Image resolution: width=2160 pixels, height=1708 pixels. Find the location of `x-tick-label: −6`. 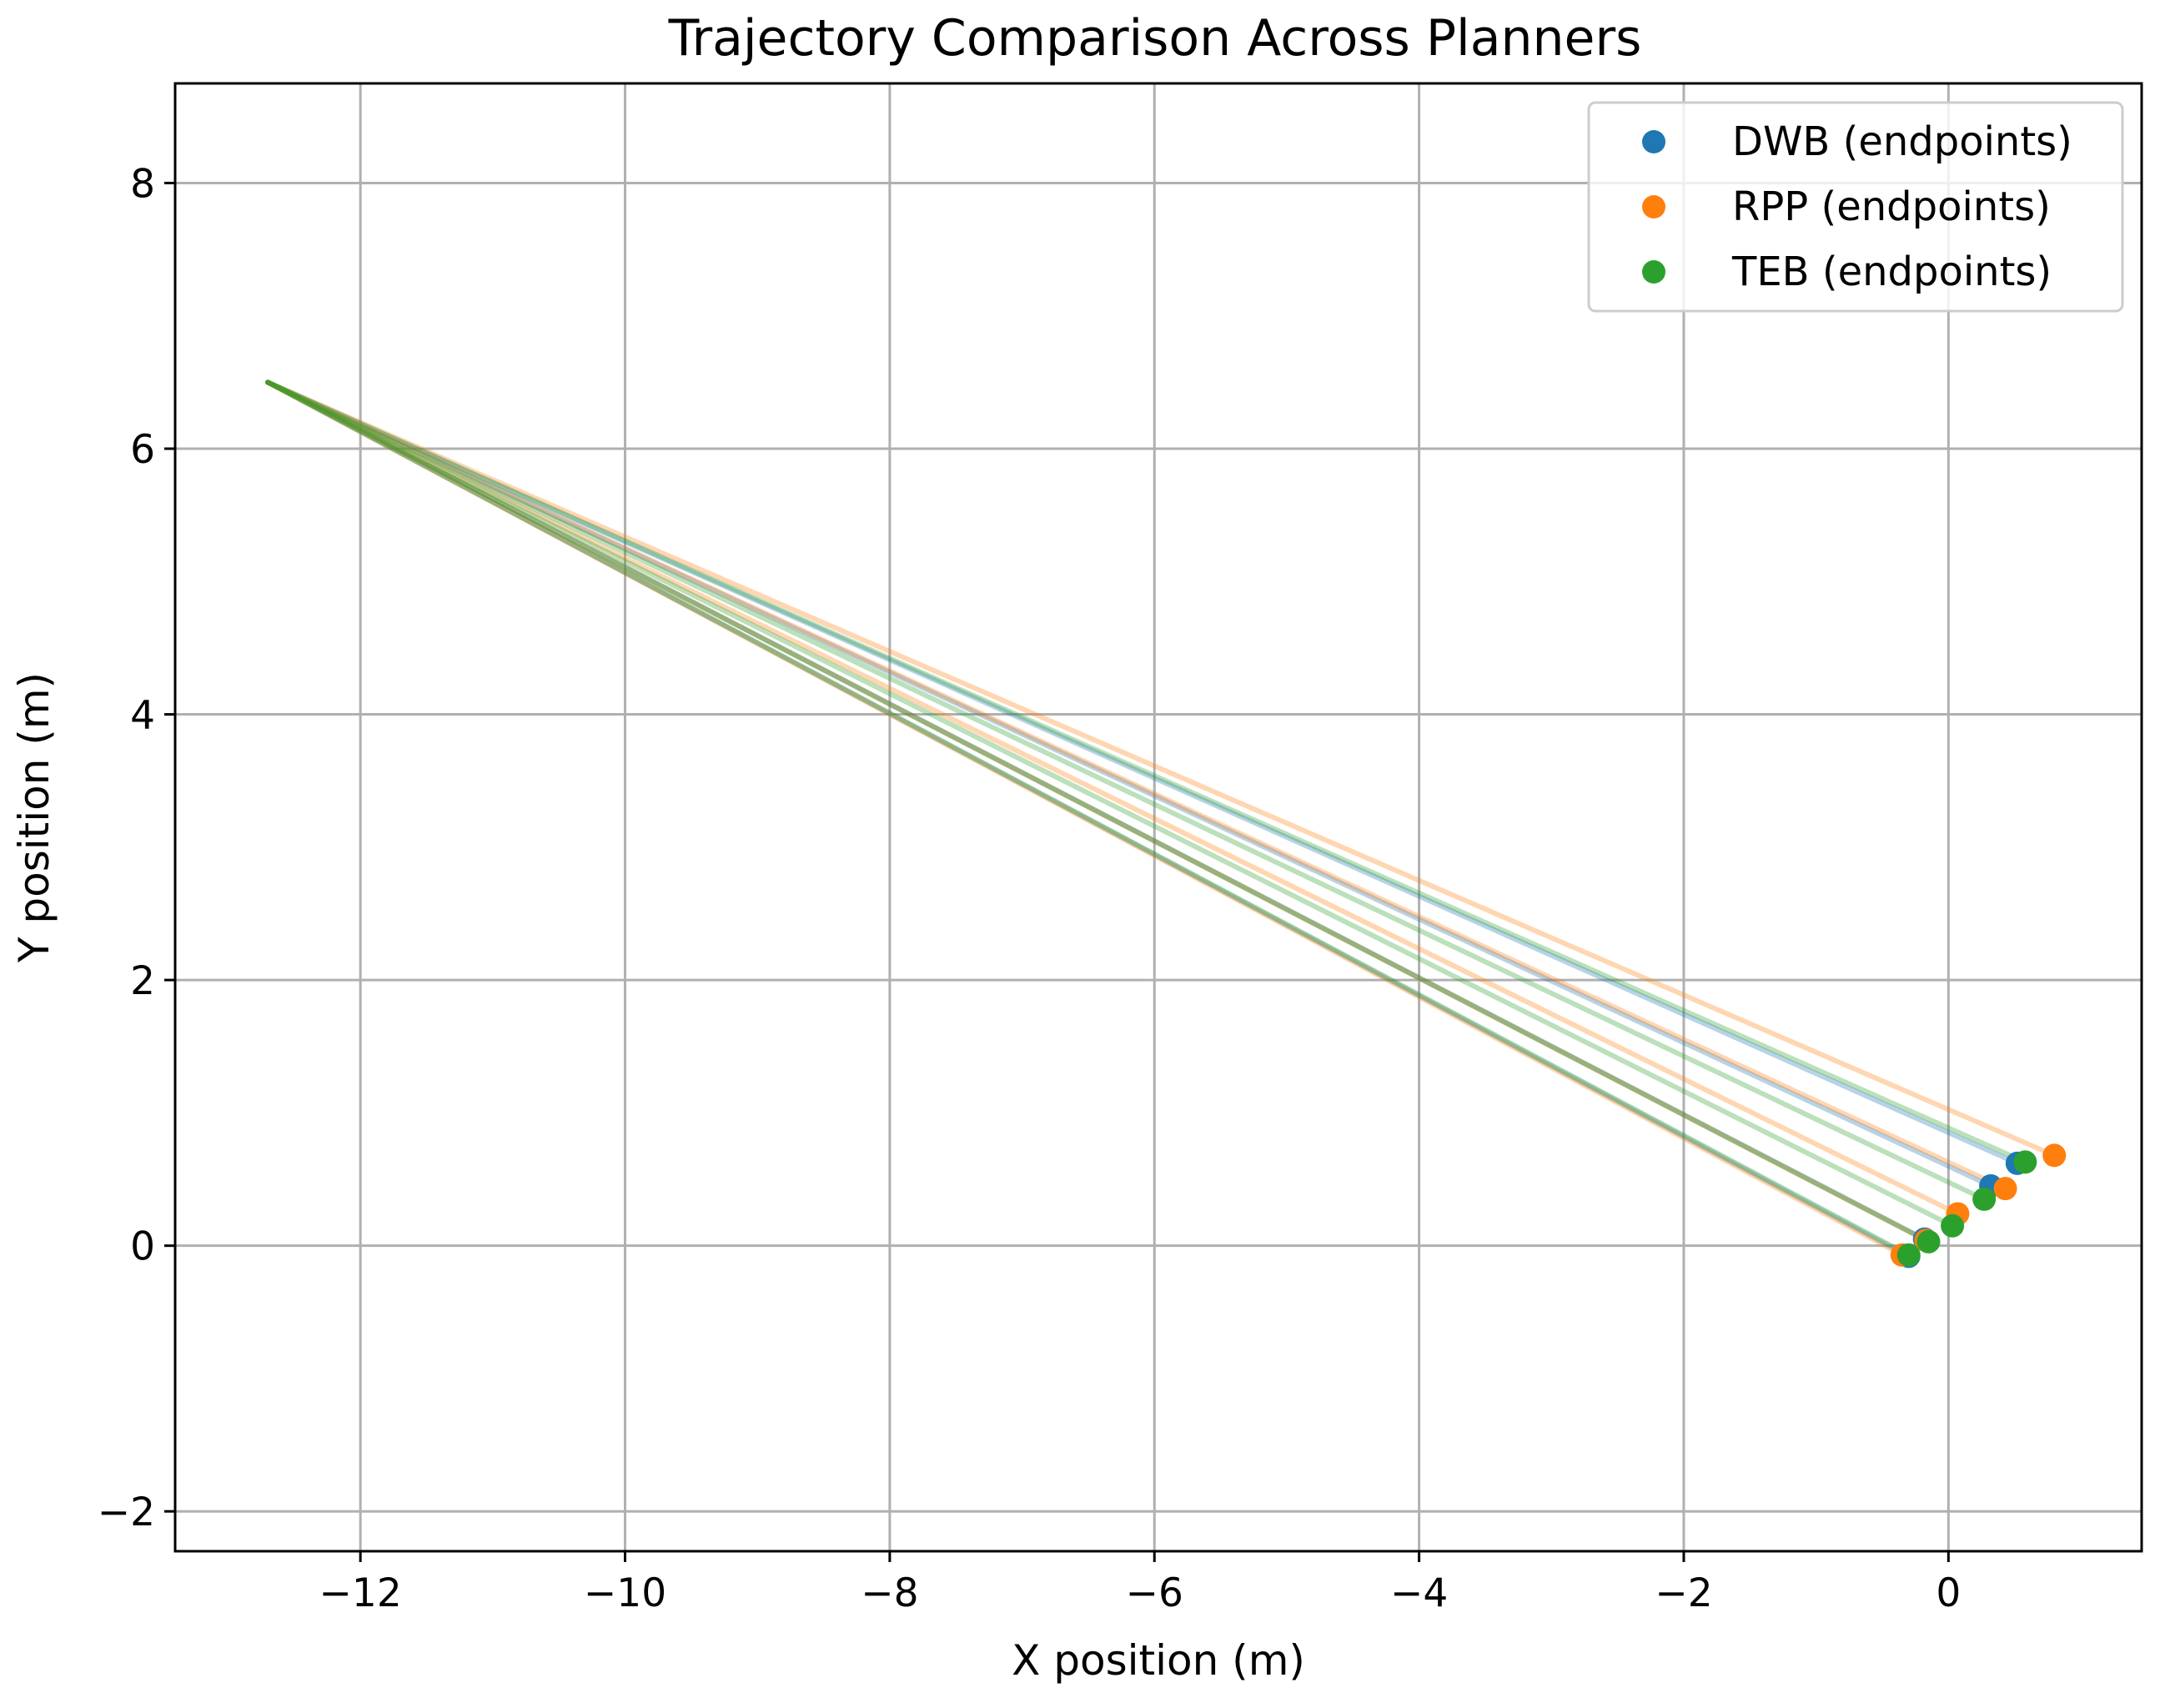

x-tick-label: −6 is located at coordinates (1155, 1593).